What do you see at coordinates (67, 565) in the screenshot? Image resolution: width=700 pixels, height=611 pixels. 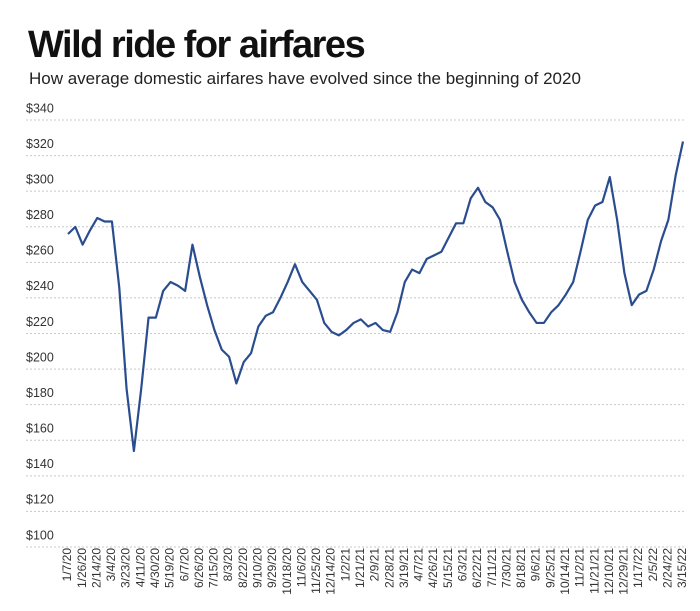 I see `x-tick-label: 1/7/20` at bounding box center [67, 565].